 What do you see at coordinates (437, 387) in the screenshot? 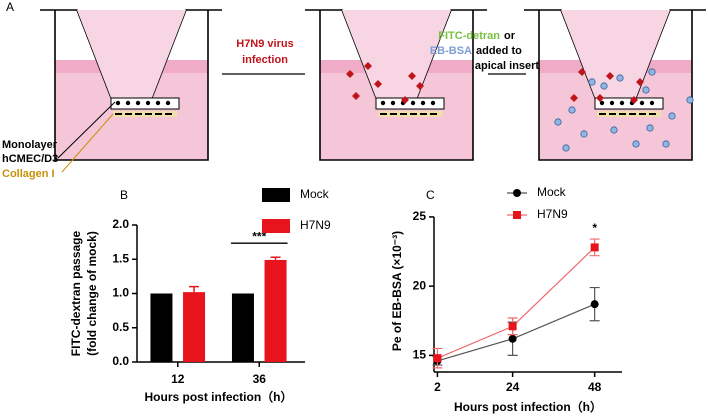
I see `x-tick-label: 2` at bounding box center [437, 387].